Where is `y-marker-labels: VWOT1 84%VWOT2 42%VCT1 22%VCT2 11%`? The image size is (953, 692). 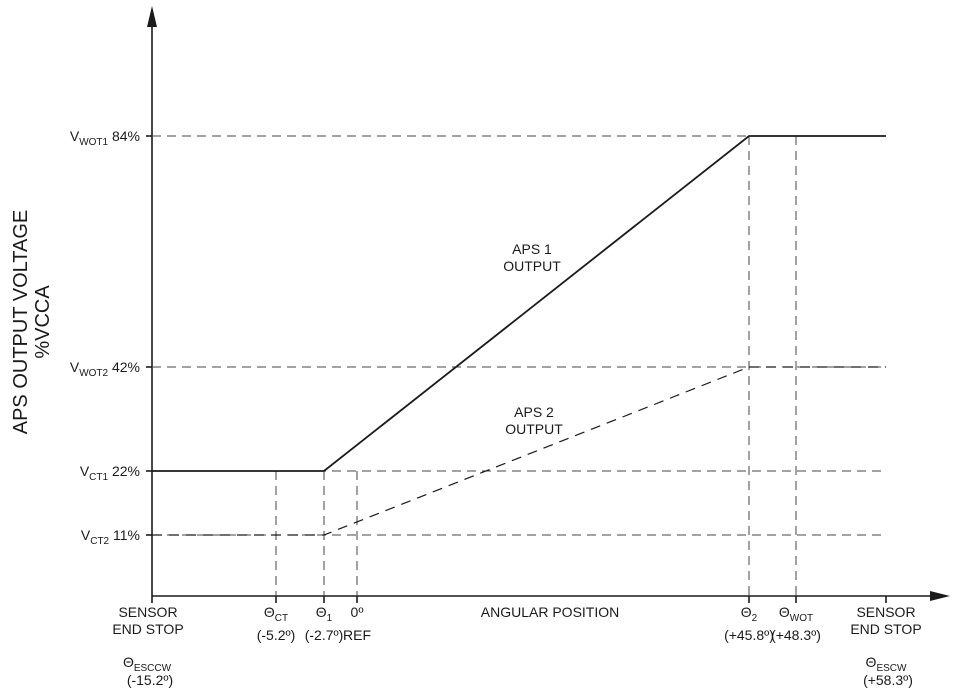 y-marker-labels: VWOT1 84%VWOT2 42%VCT1 22%VCT2 11% is located at coordinates (105, 337).